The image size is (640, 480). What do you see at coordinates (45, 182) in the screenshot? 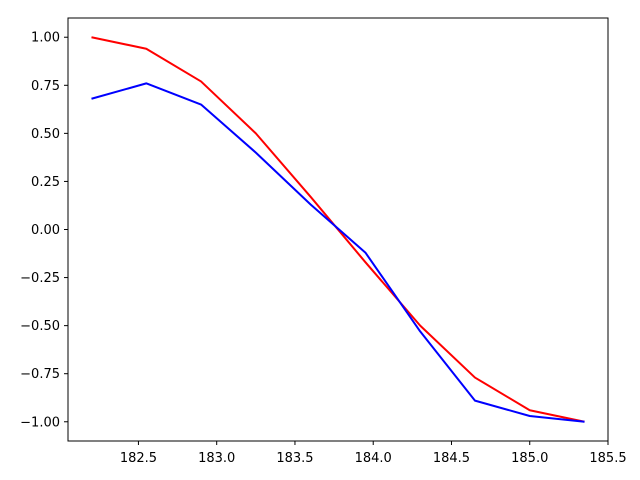
I see `y-tick-label: 0.25` at bounding box center [45, 182].